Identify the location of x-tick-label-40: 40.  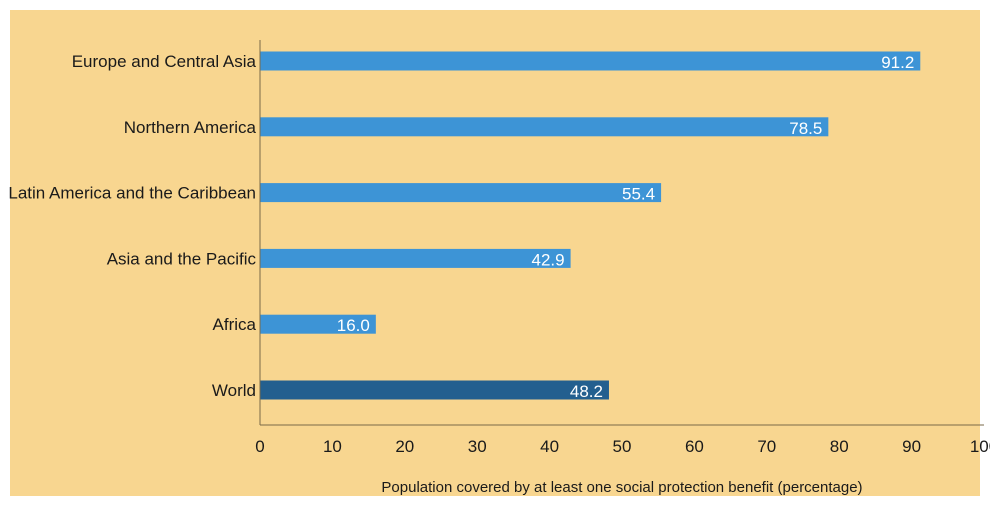
(549, 446).